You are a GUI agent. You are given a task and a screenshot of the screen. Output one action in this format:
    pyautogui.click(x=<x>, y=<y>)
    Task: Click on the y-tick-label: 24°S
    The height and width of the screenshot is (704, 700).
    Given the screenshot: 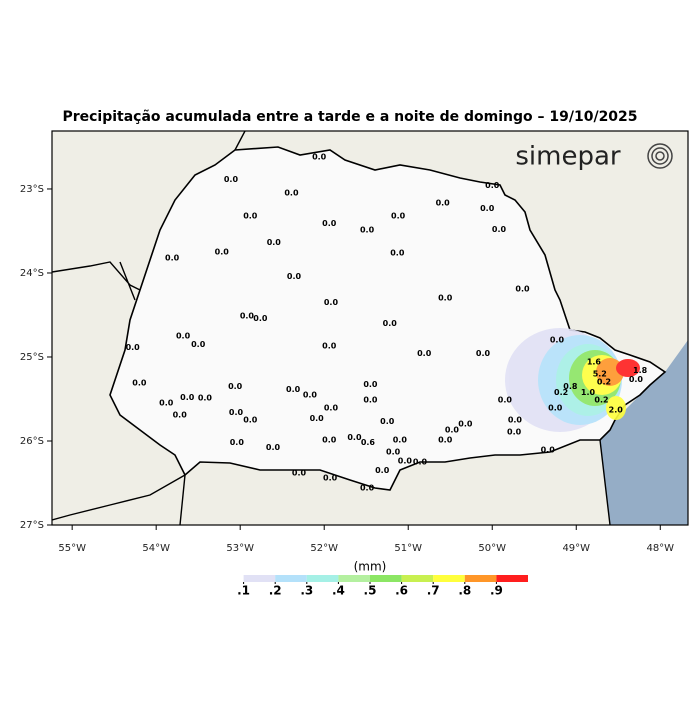 What is the action you would take?
    pyautogui.click(x=32, y=273)
    